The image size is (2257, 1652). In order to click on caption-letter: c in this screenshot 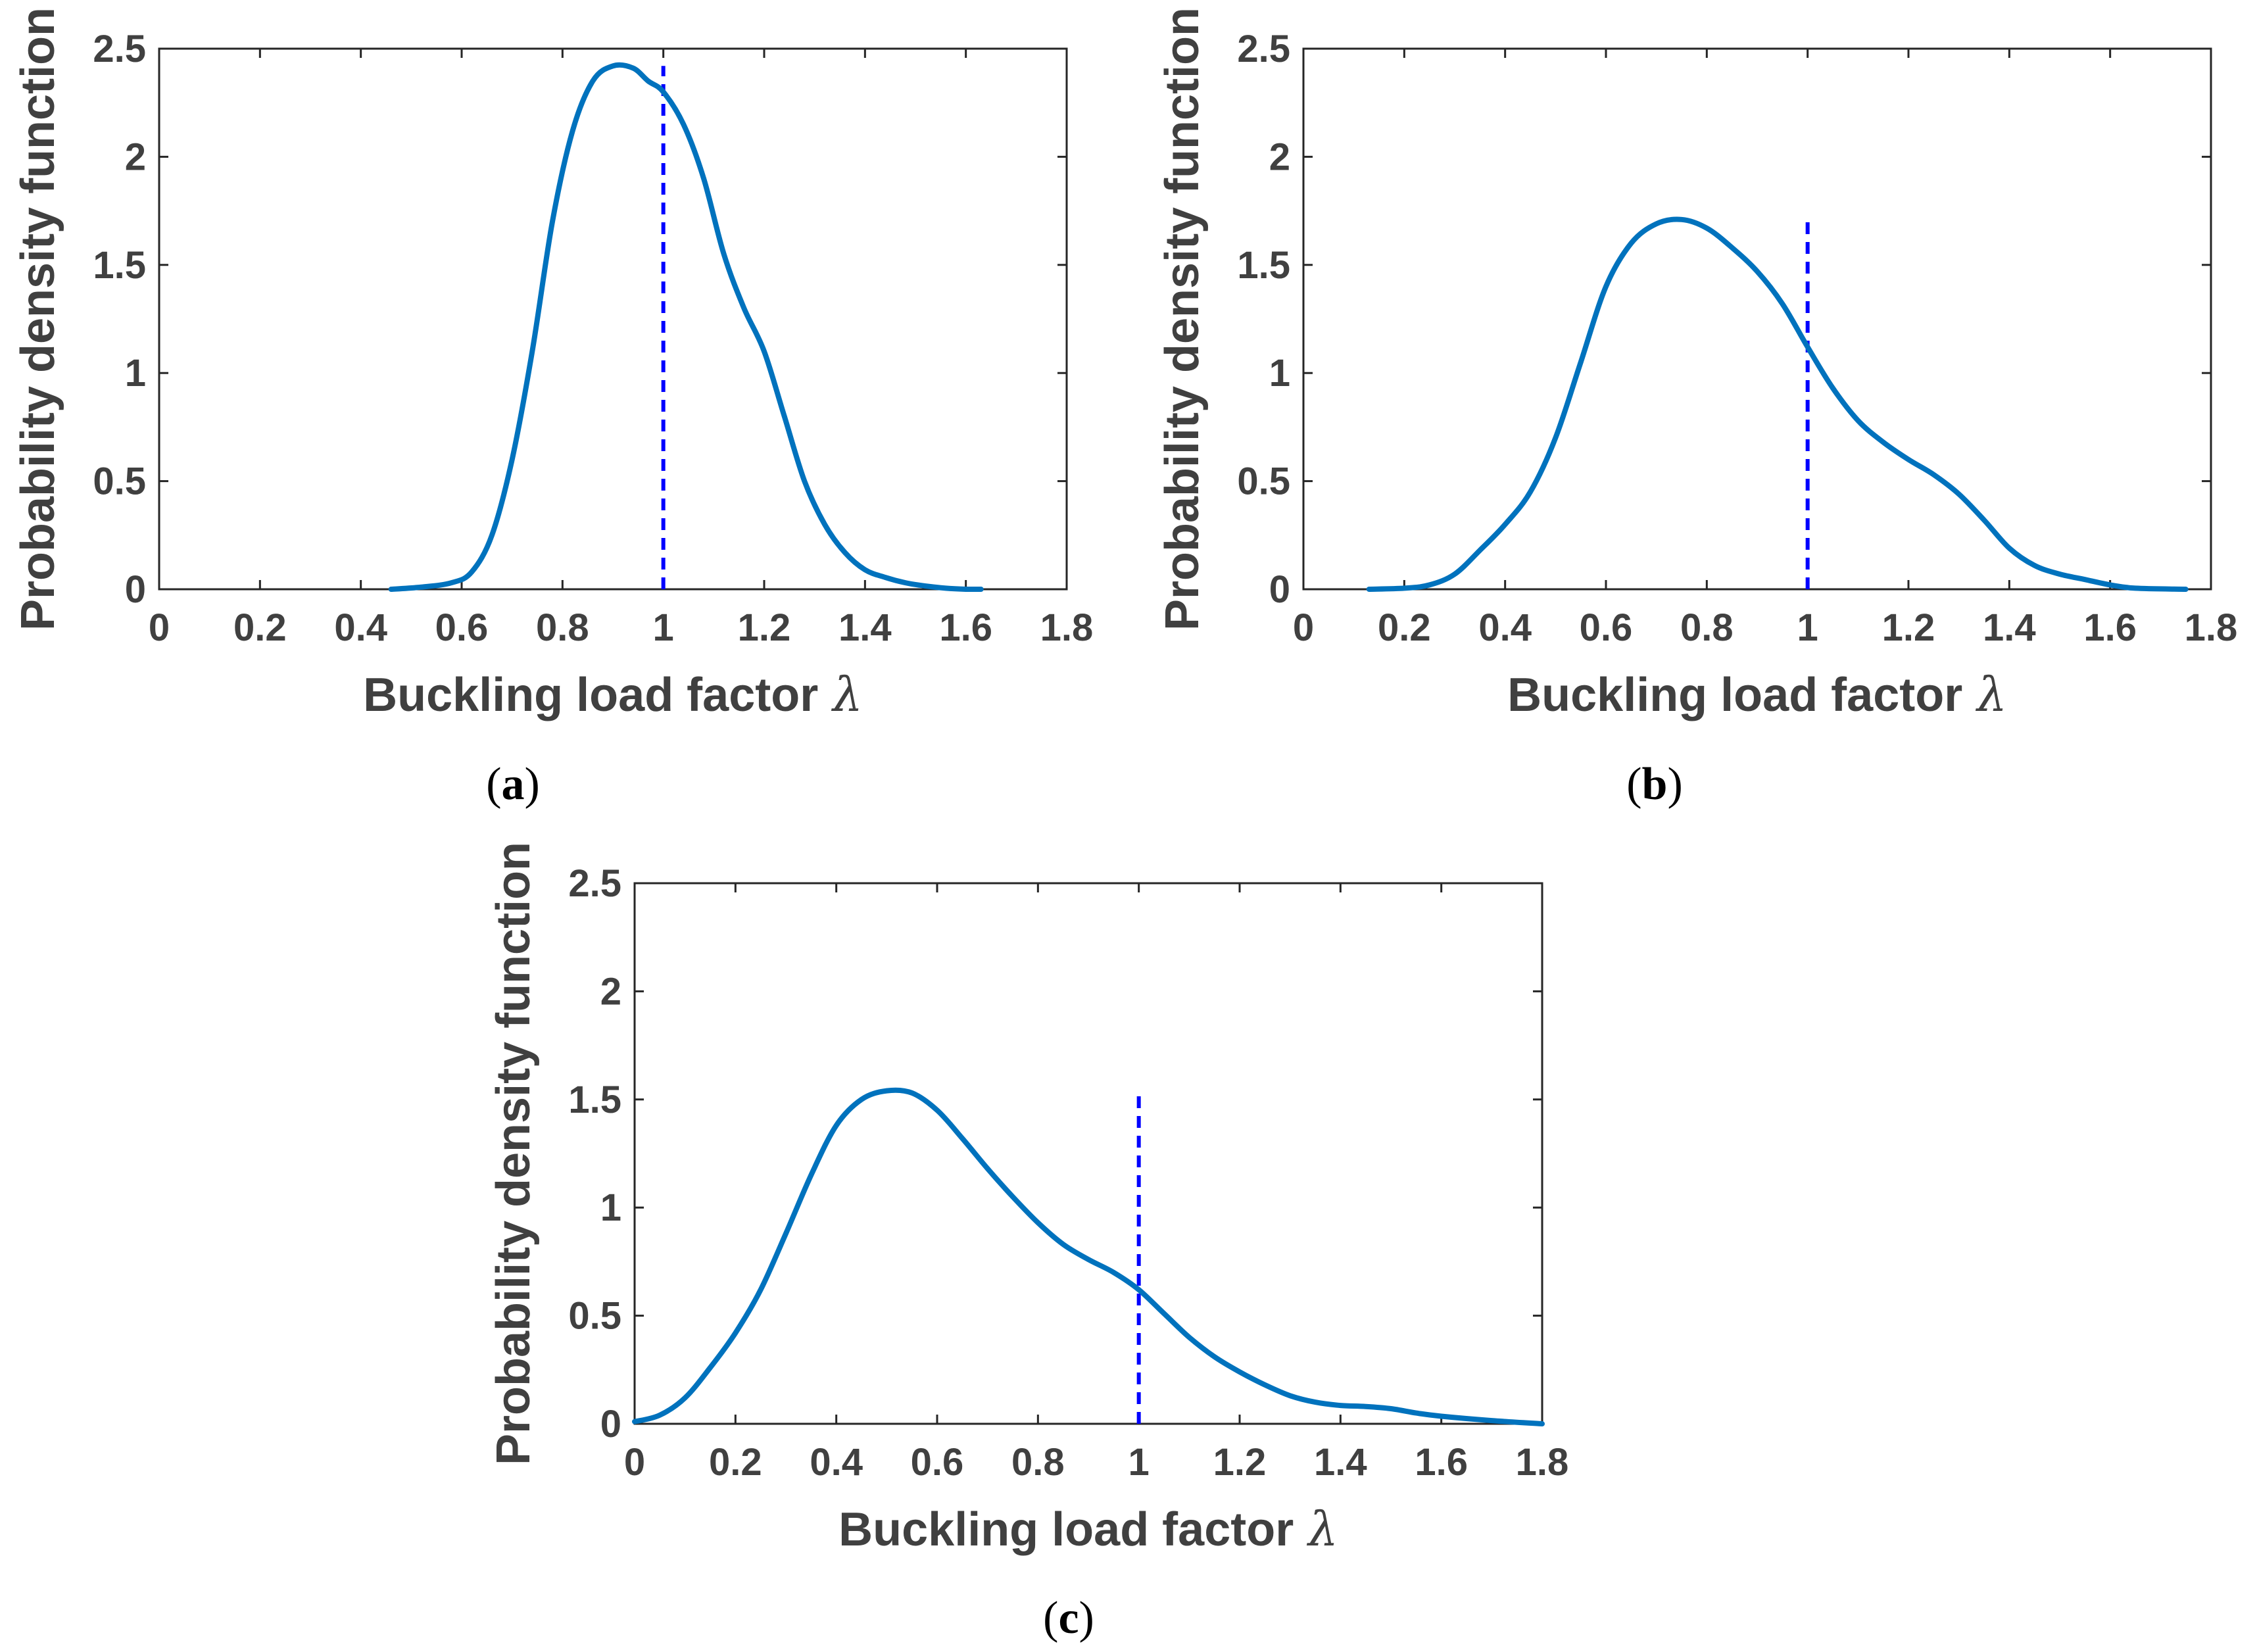, I will do `click(1069, 1618)`.